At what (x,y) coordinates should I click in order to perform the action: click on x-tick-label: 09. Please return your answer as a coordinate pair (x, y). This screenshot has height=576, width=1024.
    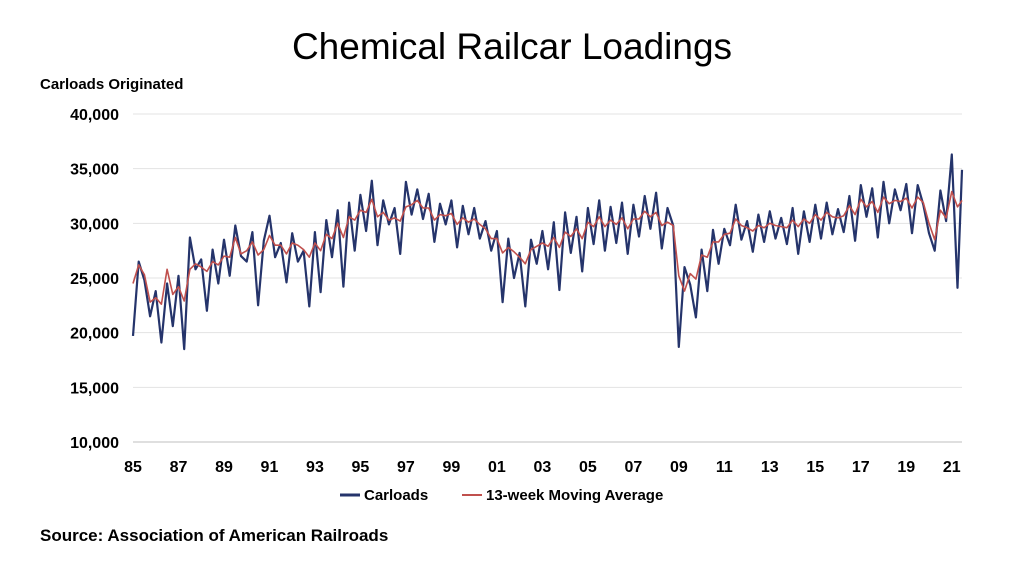
    Looking at the image, I should click on (679, 467).